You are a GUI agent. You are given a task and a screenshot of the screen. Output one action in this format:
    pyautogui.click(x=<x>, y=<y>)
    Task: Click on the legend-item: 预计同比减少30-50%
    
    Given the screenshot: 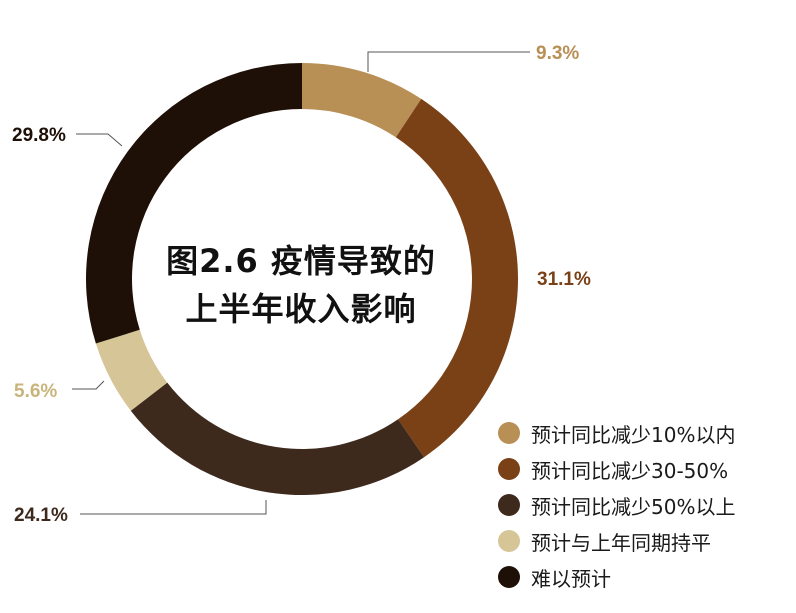 What is the action you would take?
    pyautogui.click(x=616, y=469)
    